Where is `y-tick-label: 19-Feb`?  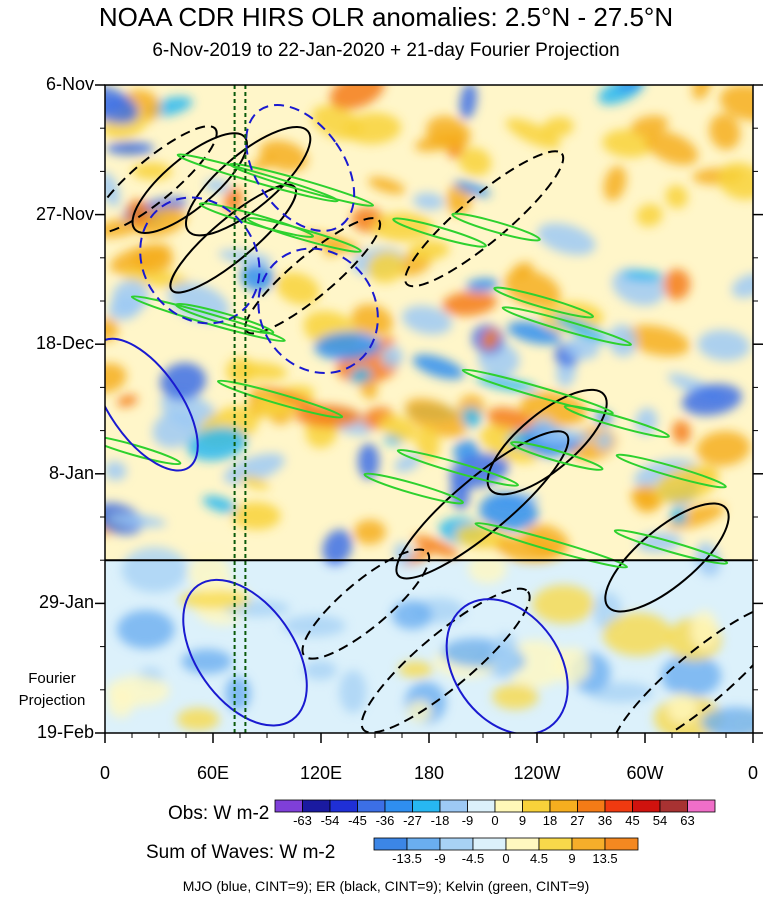
y-tick-label: 19-Feb is located at coordinates (65, 732).